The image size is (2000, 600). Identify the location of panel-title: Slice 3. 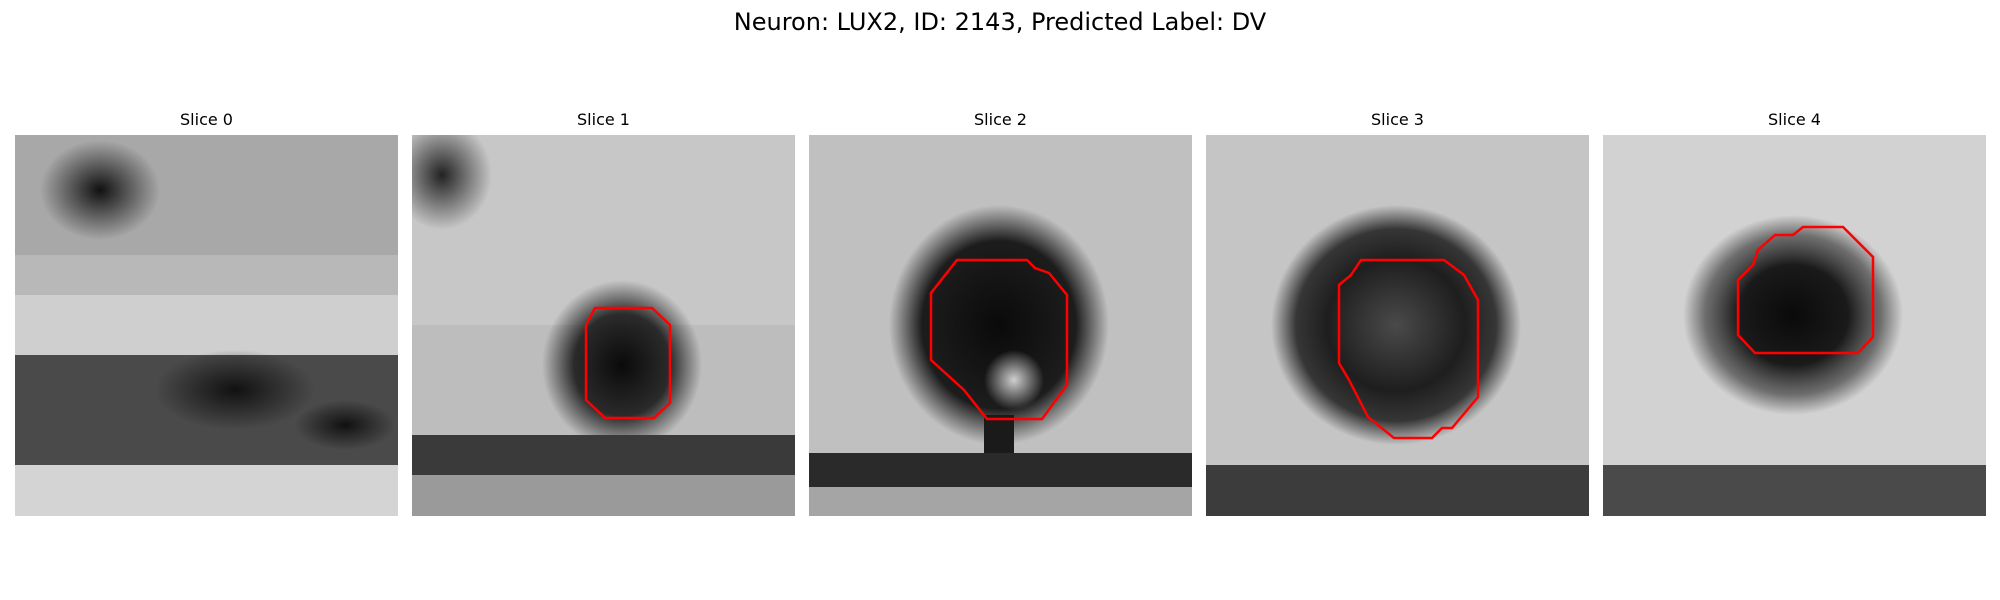
(1397, 119).